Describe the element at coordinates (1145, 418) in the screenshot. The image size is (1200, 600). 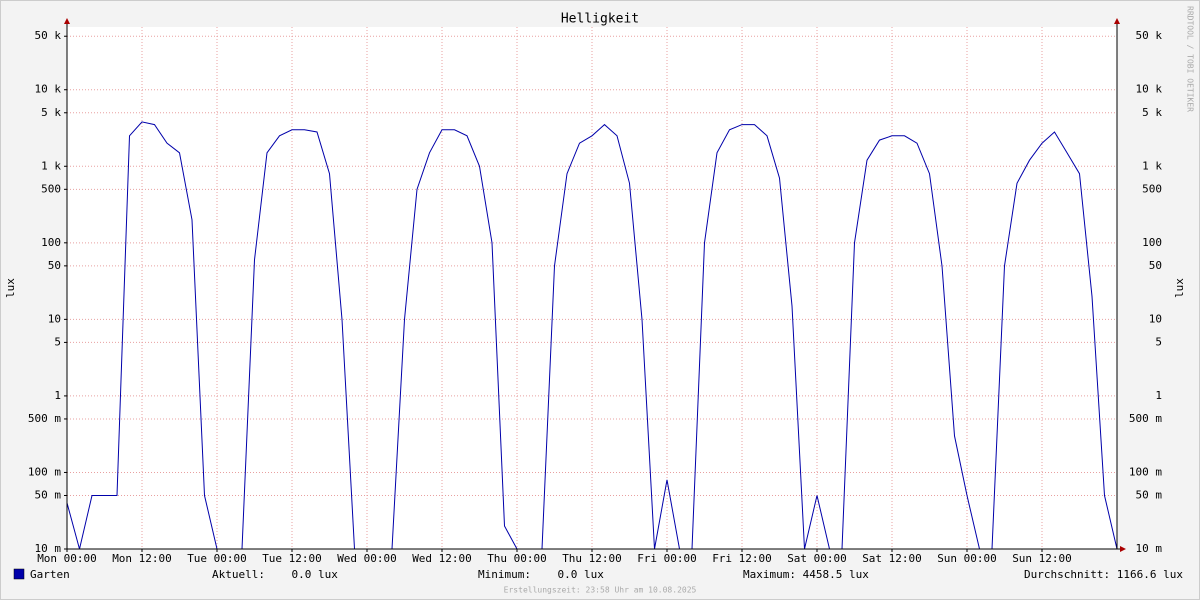
I see `y2-tick-label: 500 m` at that location.